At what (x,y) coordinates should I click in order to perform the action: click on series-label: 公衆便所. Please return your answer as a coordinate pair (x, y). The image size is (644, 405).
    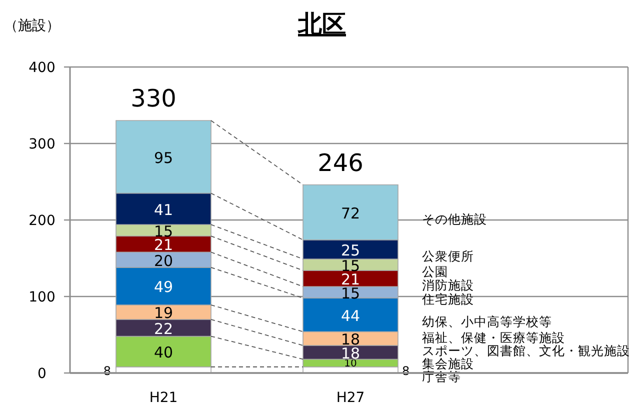
    Looking at the image, I should click on (448, 256).